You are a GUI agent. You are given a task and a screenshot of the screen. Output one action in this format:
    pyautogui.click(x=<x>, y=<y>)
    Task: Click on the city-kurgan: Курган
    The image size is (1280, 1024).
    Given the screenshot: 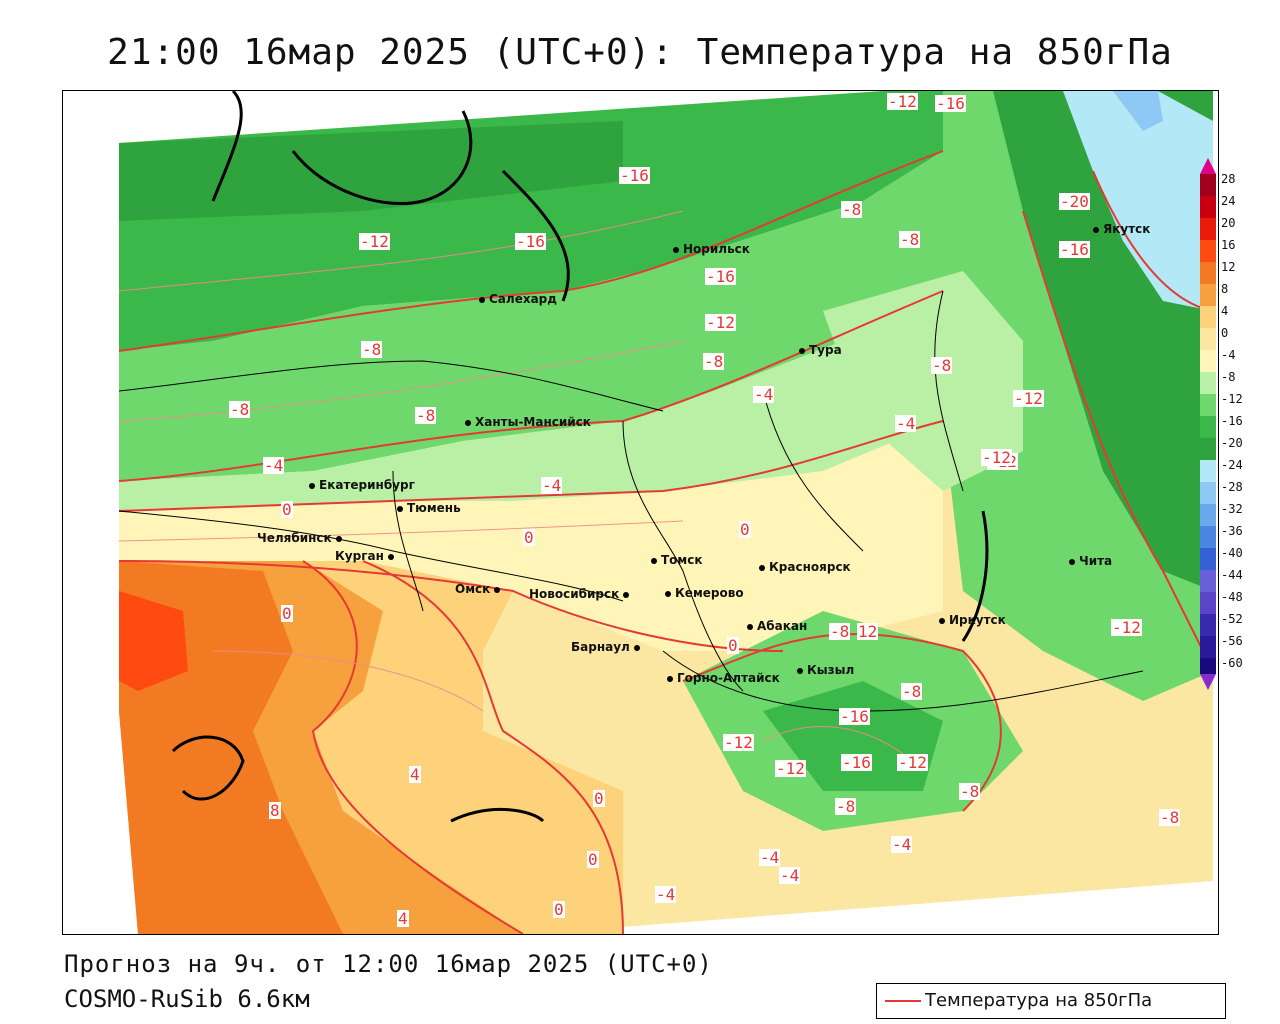 What is the action you would take?
    pyautogui.click(x=366, y=556)
    